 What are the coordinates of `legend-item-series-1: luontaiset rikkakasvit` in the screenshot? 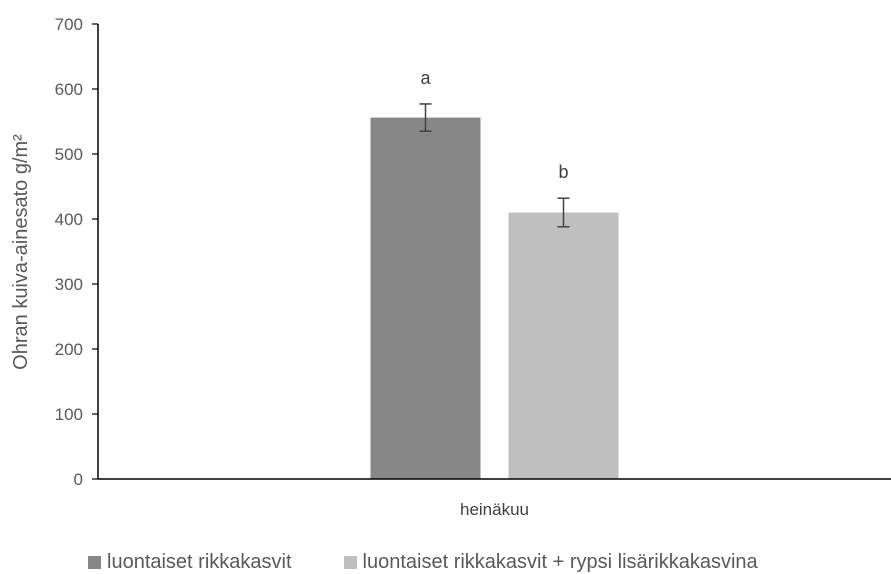 It's located at (190, 562).